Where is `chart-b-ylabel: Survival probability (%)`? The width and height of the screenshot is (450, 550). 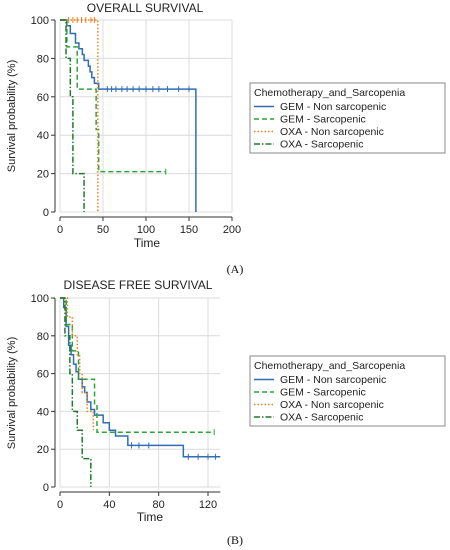 chart-b-ylabel: Survival probability (%) is located at coordinates (12, 393).